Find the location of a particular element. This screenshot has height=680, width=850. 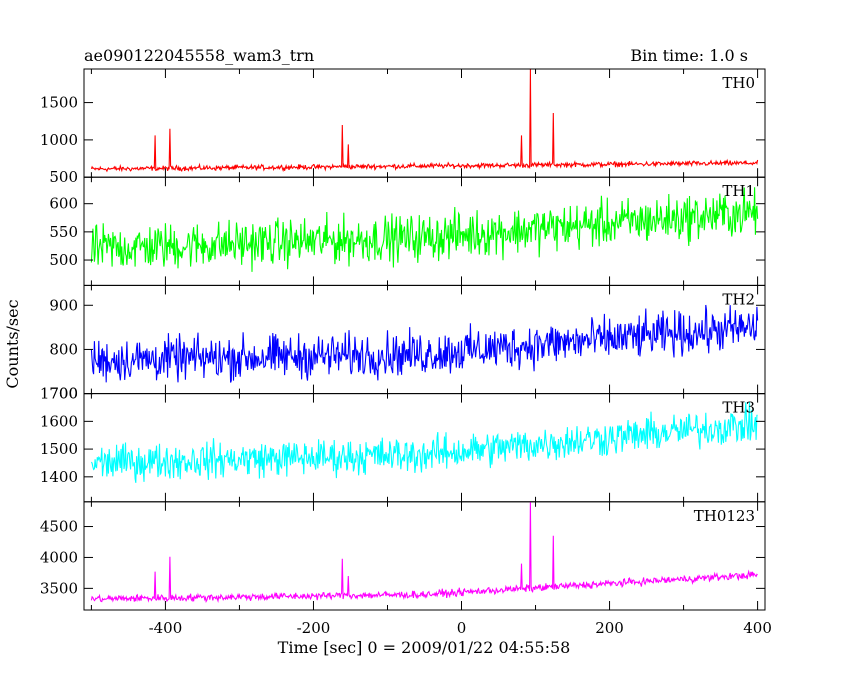

panel-label-th3: TH3 is located at coordinates (738, 408).